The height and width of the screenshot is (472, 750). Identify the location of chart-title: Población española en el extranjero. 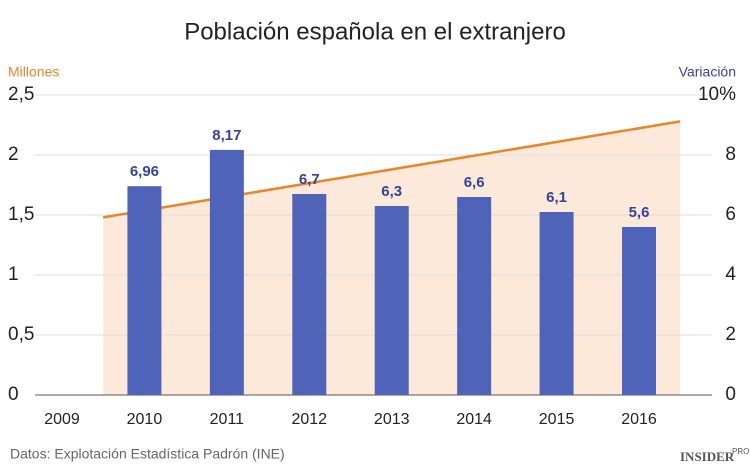
(375, 31).